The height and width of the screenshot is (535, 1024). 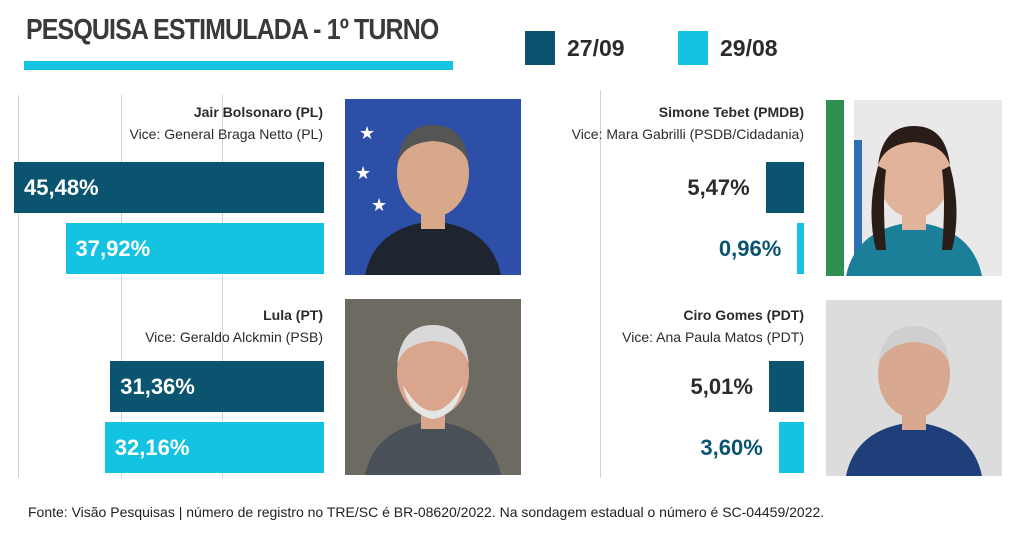 I want to click on bar-value-label: 45,48%, so click(x=61, y=187).